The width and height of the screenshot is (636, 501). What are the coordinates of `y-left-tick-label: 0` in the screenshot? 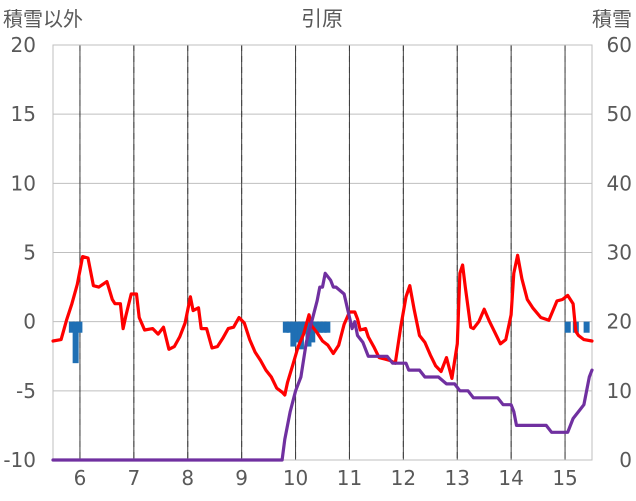 It's located at (29, 322).